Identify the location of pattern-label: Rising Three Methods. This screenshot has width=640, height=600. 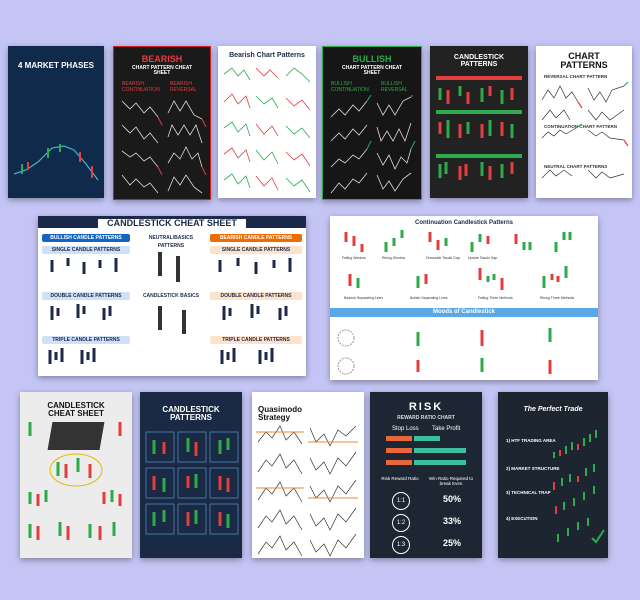
(557, 298).